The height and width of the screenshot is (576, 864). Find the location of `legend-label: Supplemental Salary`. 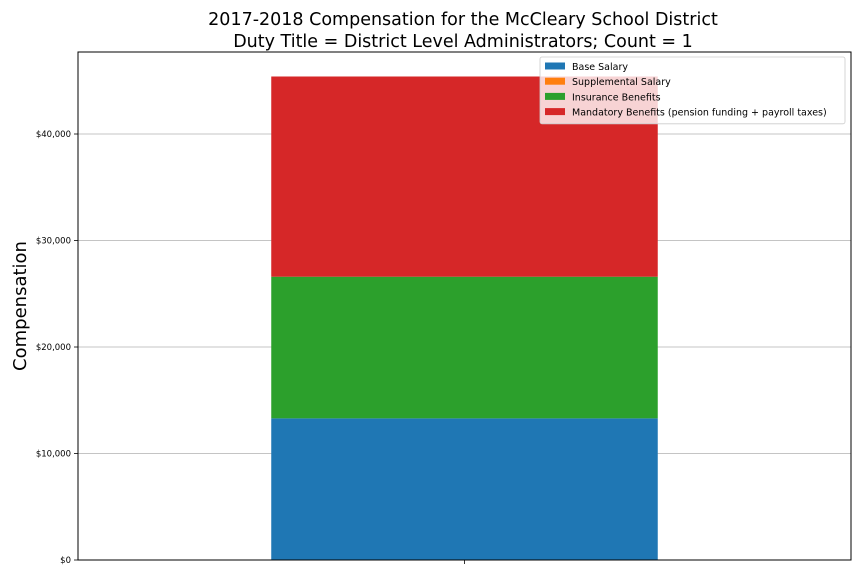

legend-label: Supplemental Salary is located at coordinates (621, 82).